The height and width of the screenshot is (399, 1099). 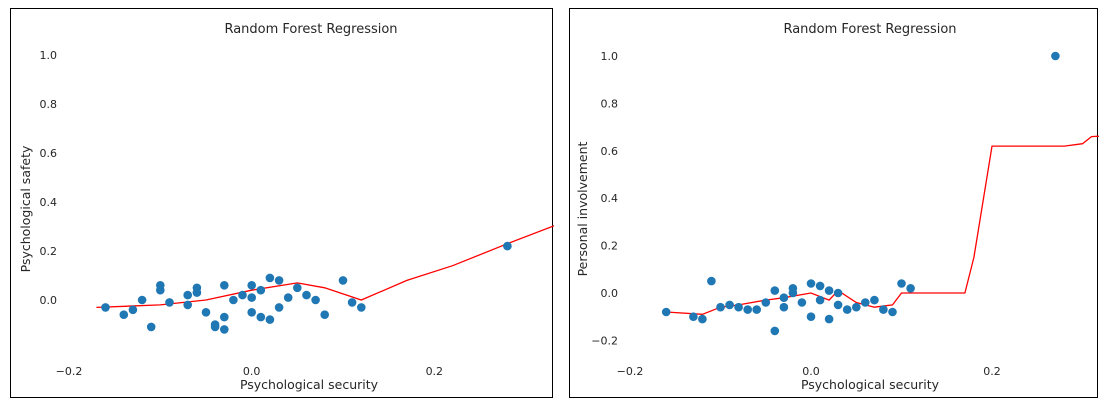 I want to click on y-axis-label: Psychological safety, so click(x=25, y=208).